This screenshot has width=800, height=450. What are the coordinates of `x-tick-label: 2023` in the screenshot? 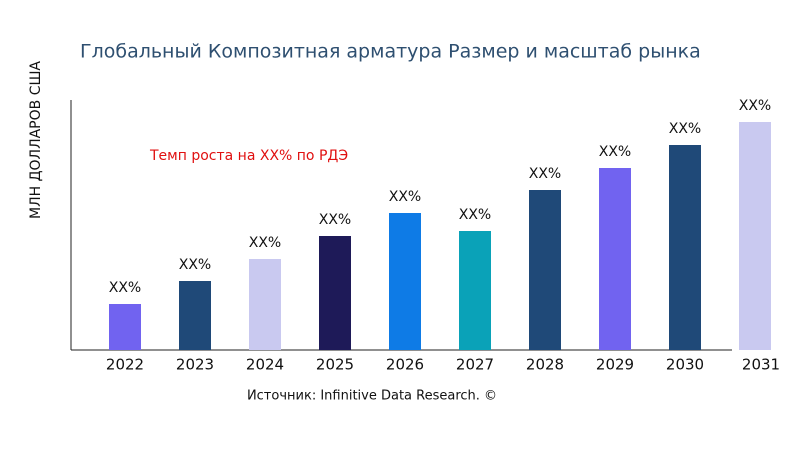 It's located at (195, 365).